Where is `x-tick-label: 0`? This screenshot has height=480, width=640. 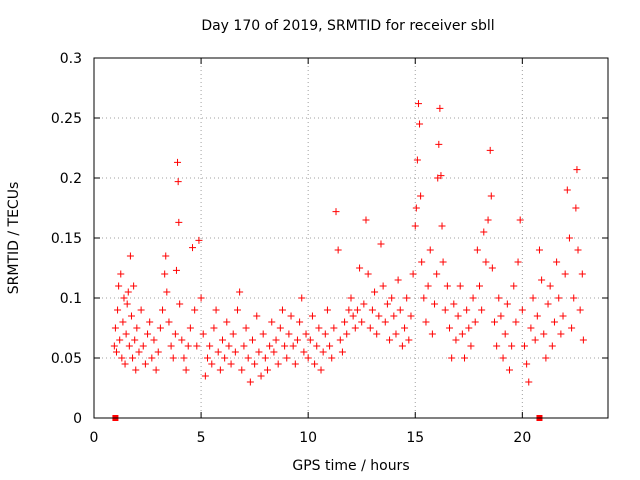 x-tick-label: 0 is located at coordinates (94, 438).